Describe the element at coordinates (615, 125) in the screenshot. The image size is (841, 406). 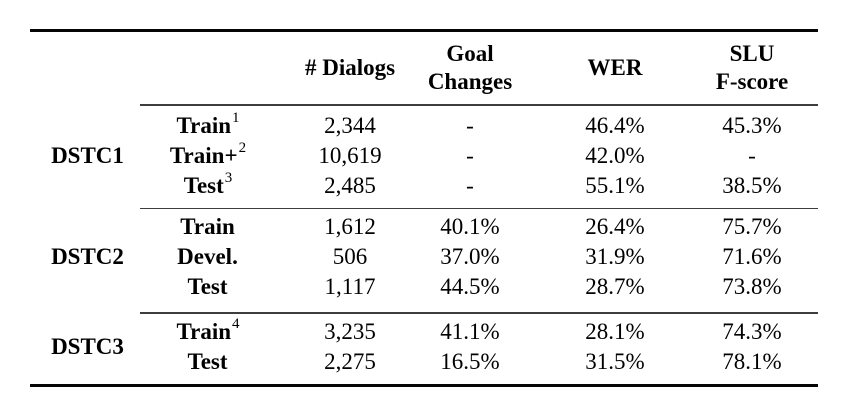
I see `wer-value: 46.4%` at that location.